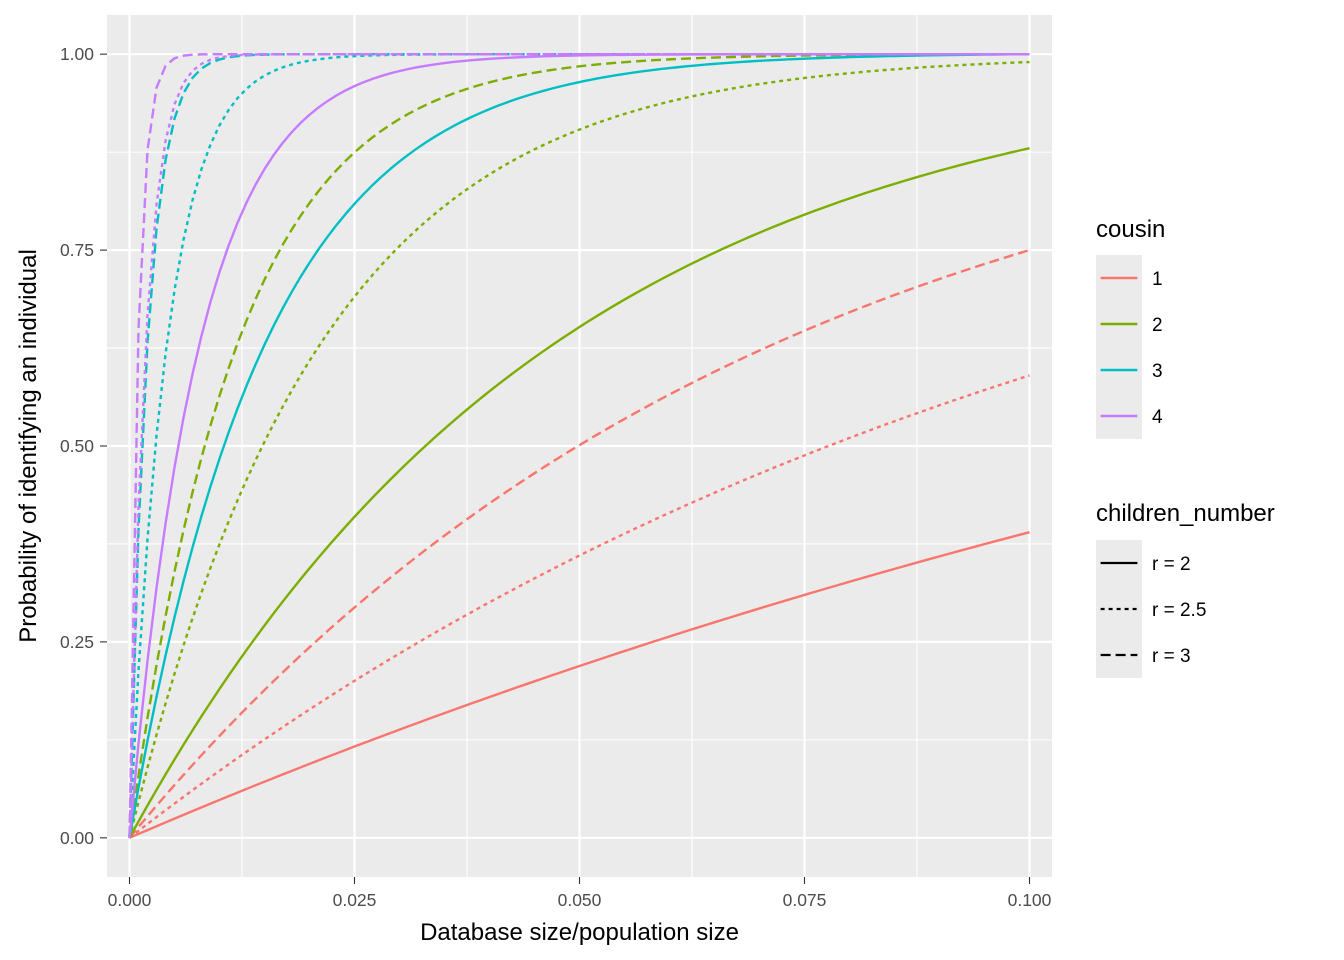  I want to click on x-axis: 0.000 0.025 0.050 0.075 0.100, so click(580, 893).